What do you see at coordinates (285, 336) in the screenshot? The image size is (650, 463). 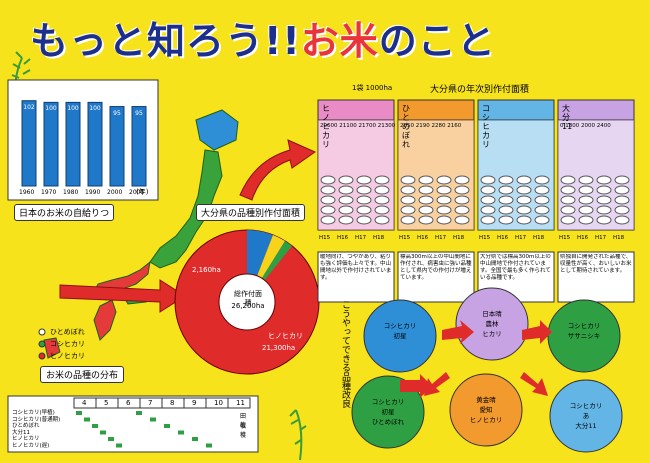 I see `pie-main-label: ヒノヒカリ` at bounding box center [285, 336].